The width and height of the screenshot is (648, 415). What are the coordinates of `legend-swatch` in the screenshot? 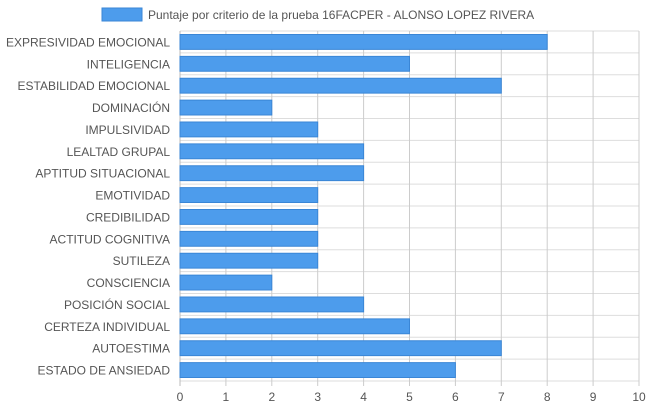 It's located at (122, 14).